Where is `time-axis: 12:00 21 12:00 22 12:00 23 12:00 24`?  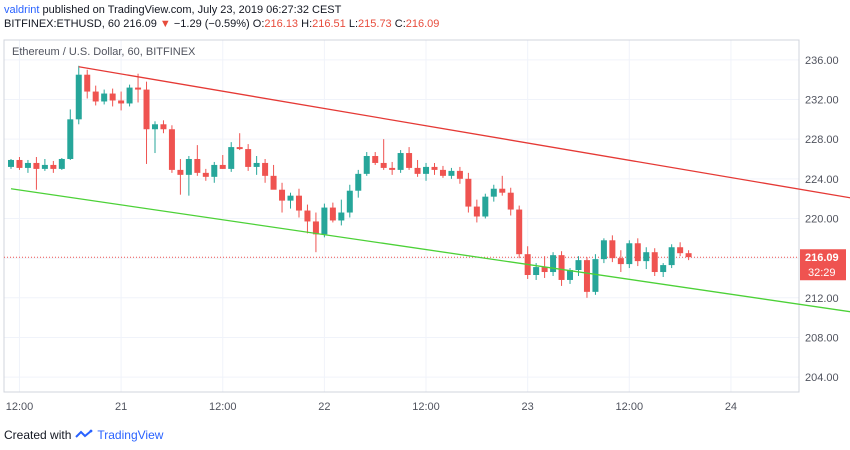 time-axis: 12:00 21 12:00 22 12:00 23 12:00 24 is located at coordinates (371, 407).